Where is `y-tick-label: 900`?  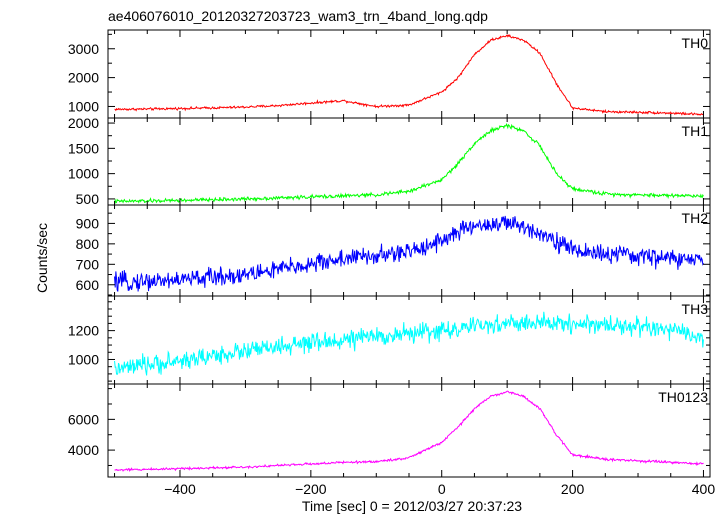
y-tick-label: 900 is located at coordinates (88, 223).